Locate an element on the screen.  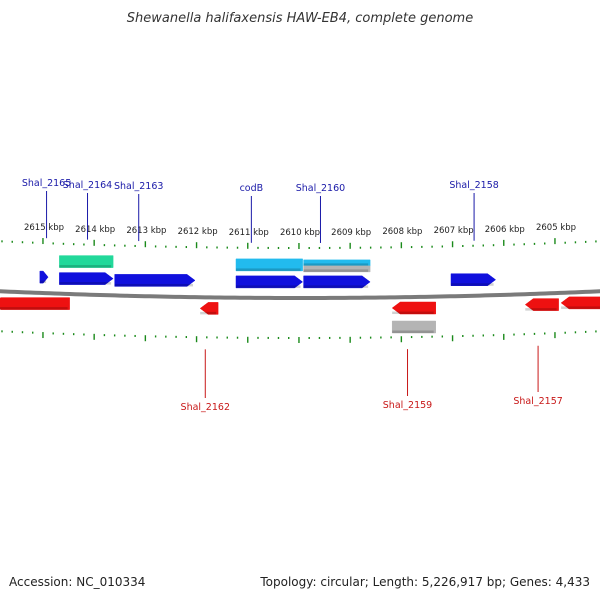
gene-label-shal_2159: Shal_2159 is located at coordinates (407, 405).